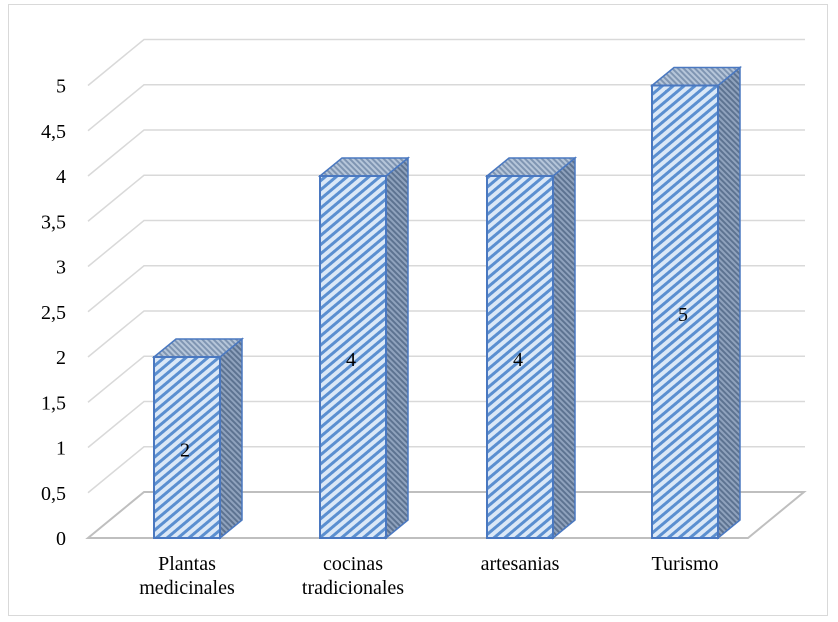 This screenshot has width=838, height=622. Describe the element at coordinates (61, 177) in the screenshot. I see `y-tick-label: 4` at that location.